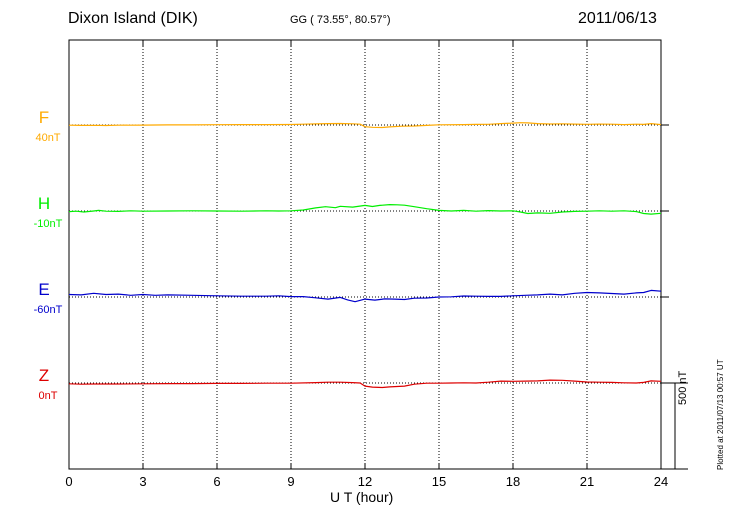 The width and height of the screenshot is (730, 520). Describe the element at coordinates (587, 481) in the screenshot. I see `x-tick-label: 21` at that location.